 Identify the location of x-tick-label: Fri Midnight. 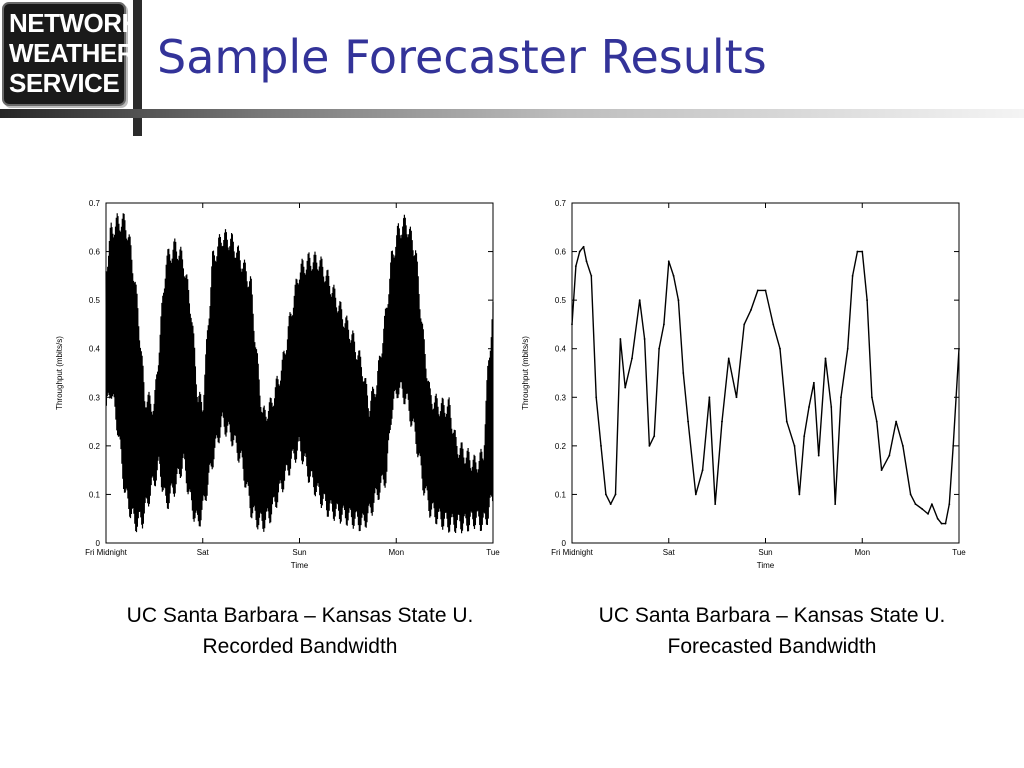
(106, 552).